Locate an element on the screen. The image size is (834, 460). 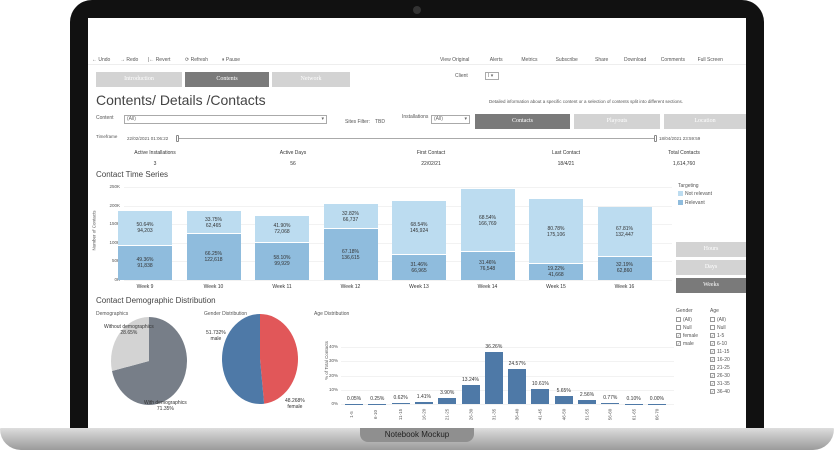
filter-item: ✓ 31-35 is located at coordinates (720, 384).